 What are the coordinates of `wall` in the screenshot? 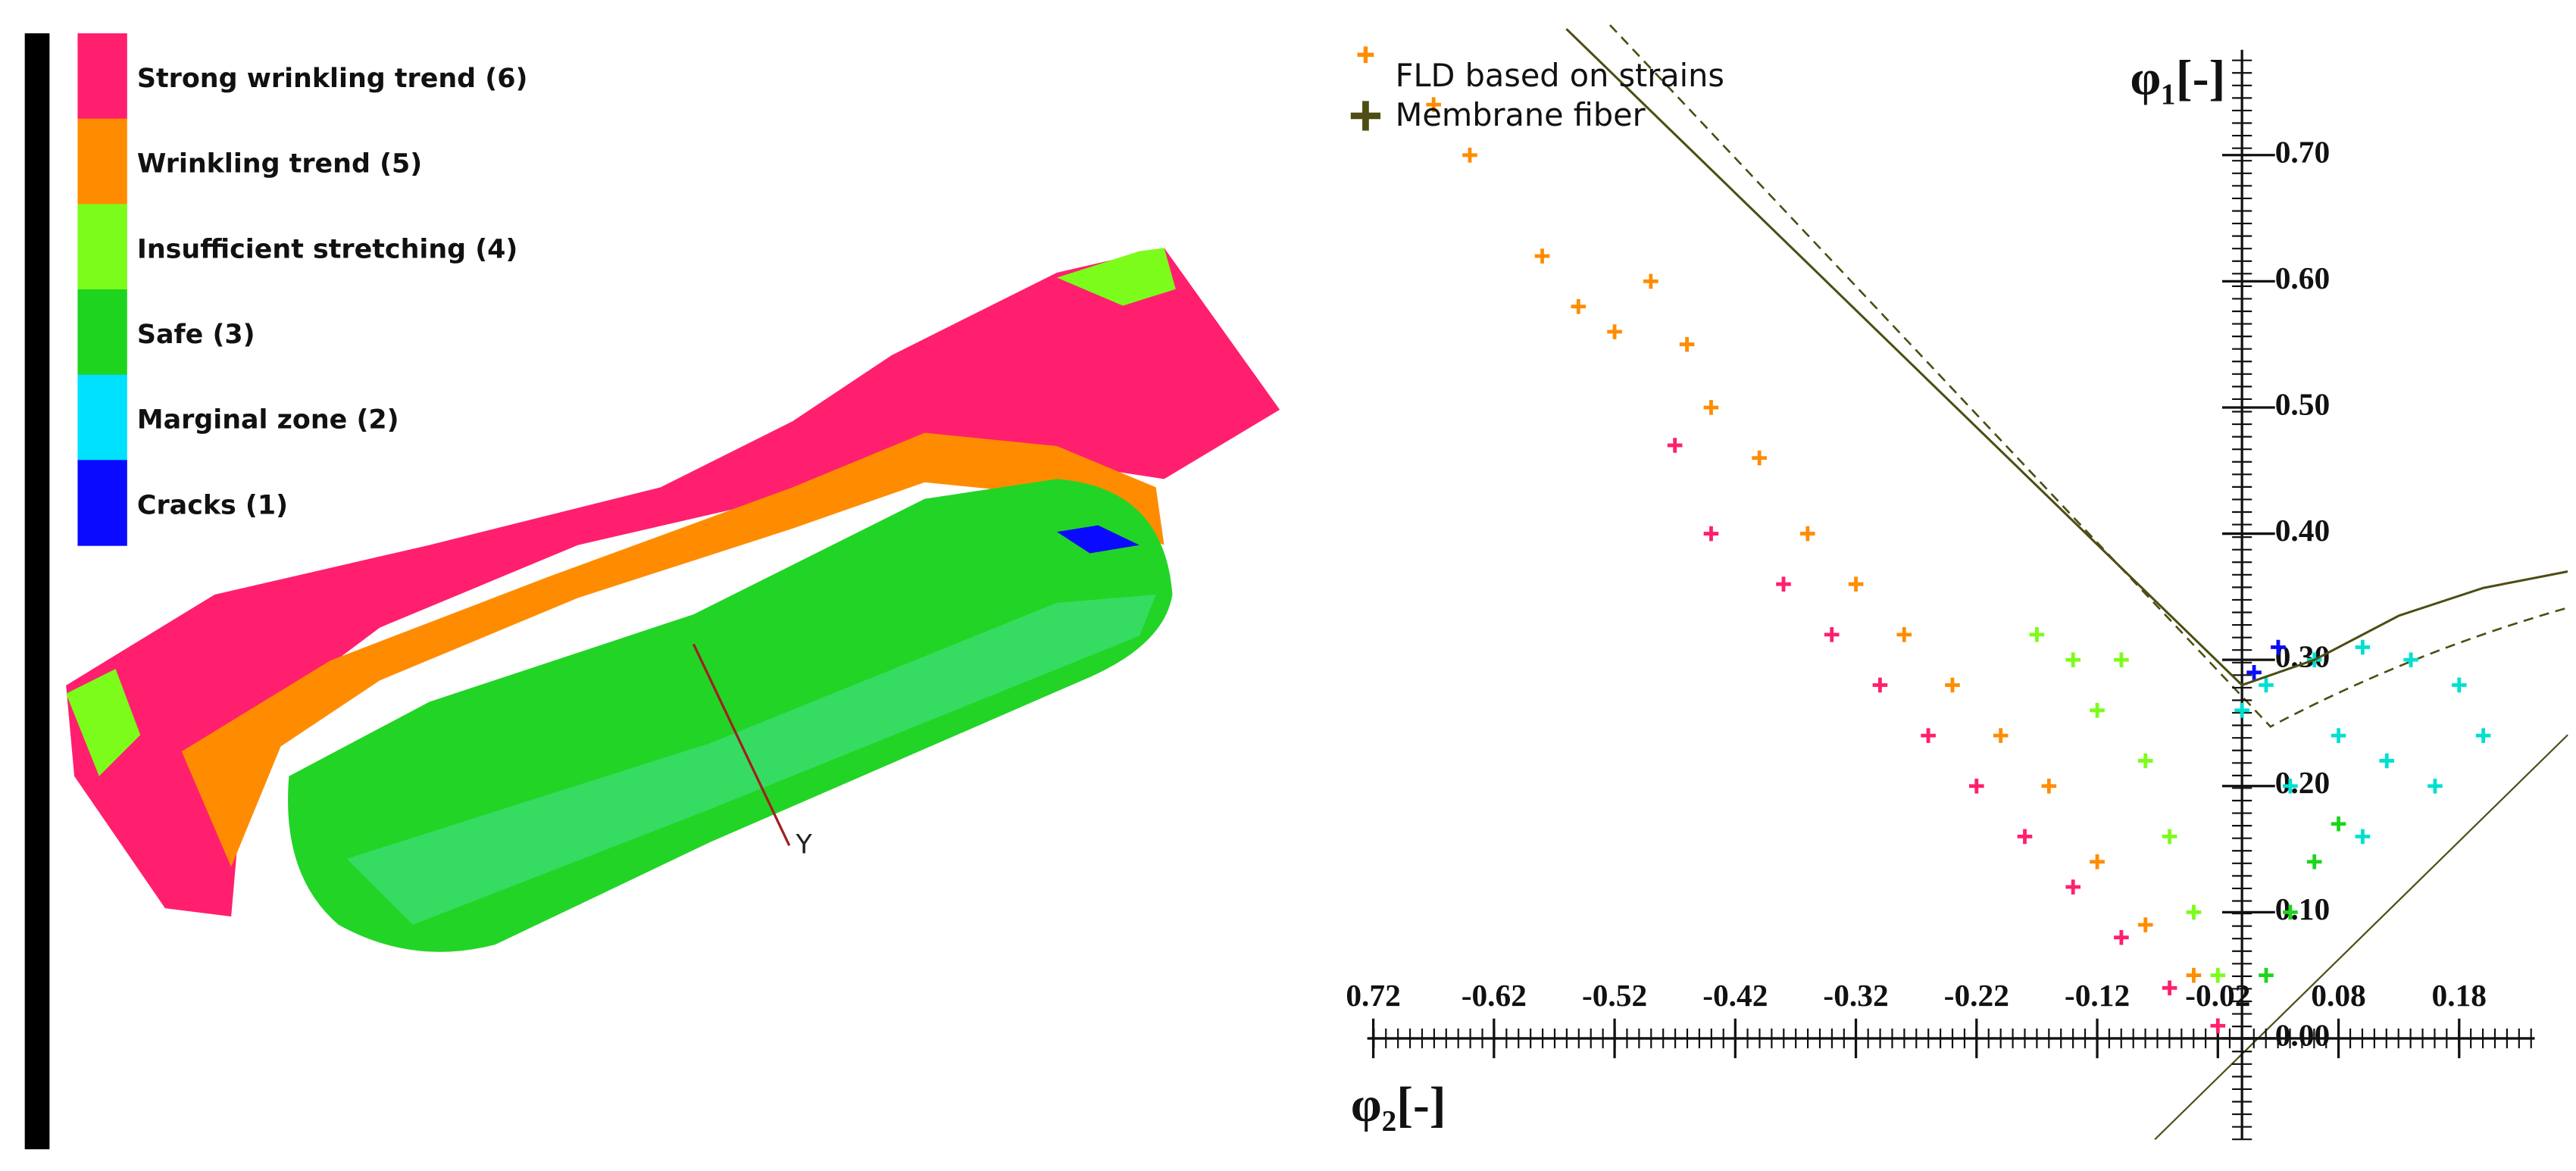 It's located at (673, 649).